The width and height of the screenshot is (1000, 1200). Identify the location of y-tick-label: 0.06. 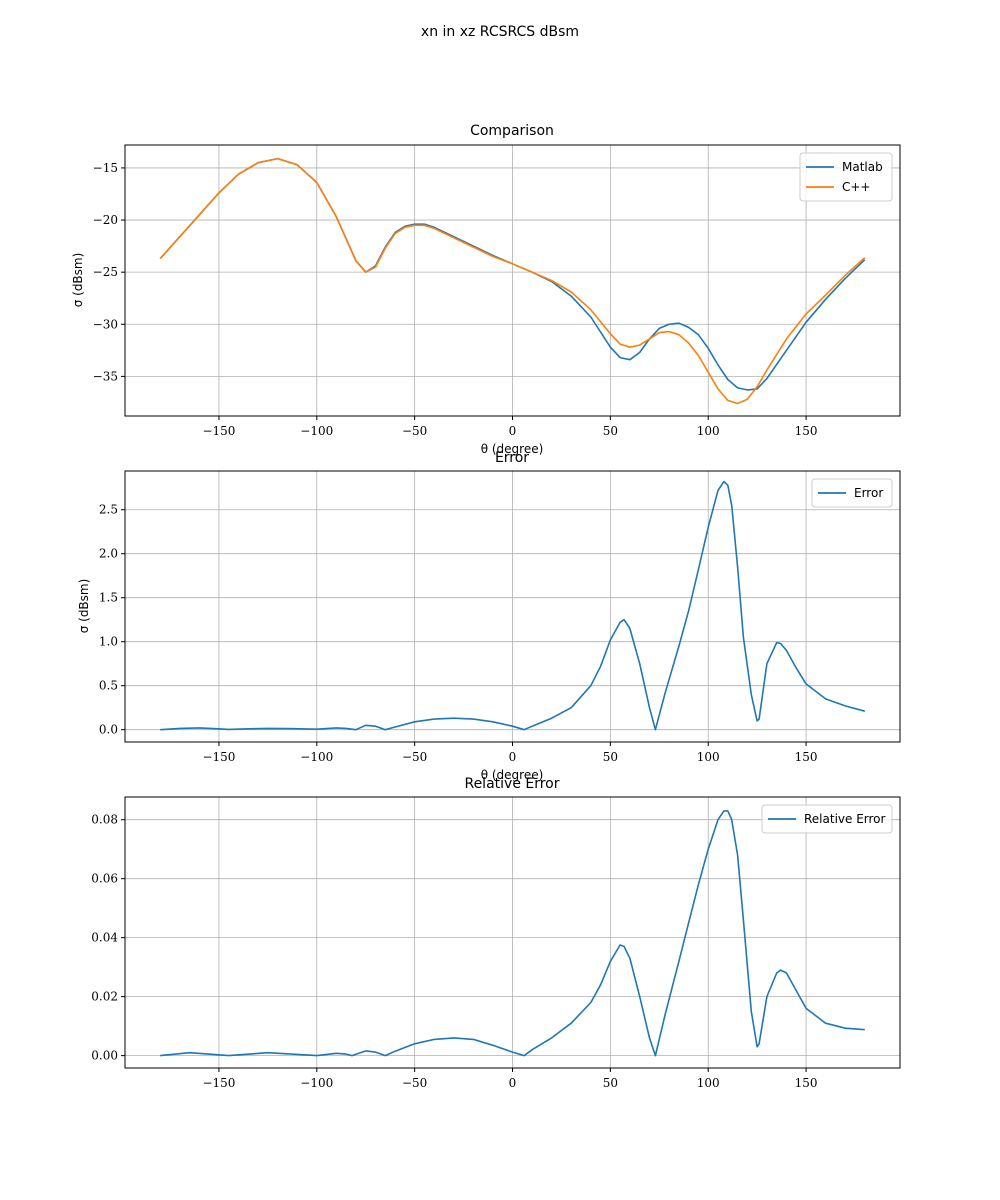
(104, 879).